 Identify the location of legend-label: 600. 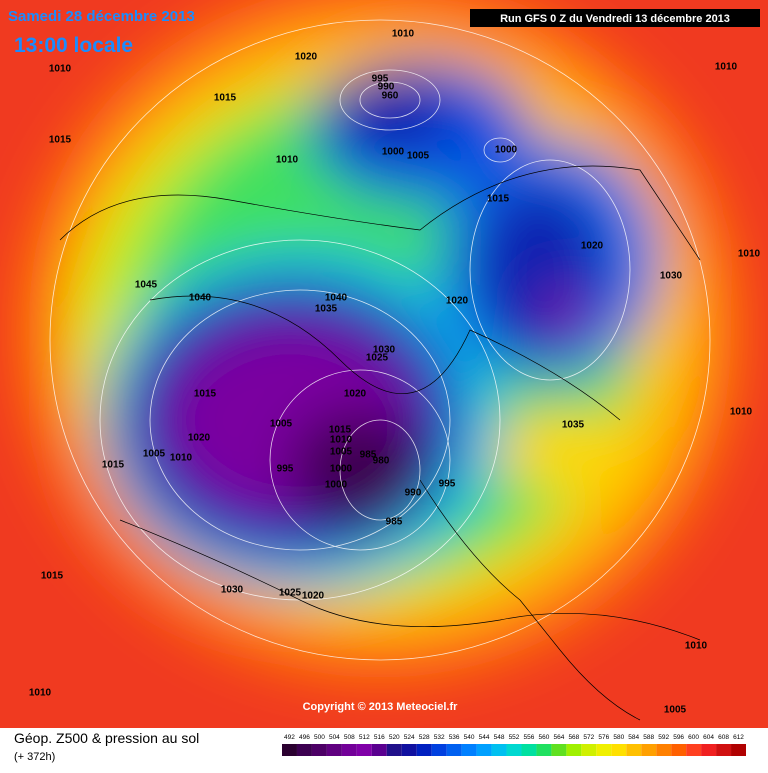
(693, 737).